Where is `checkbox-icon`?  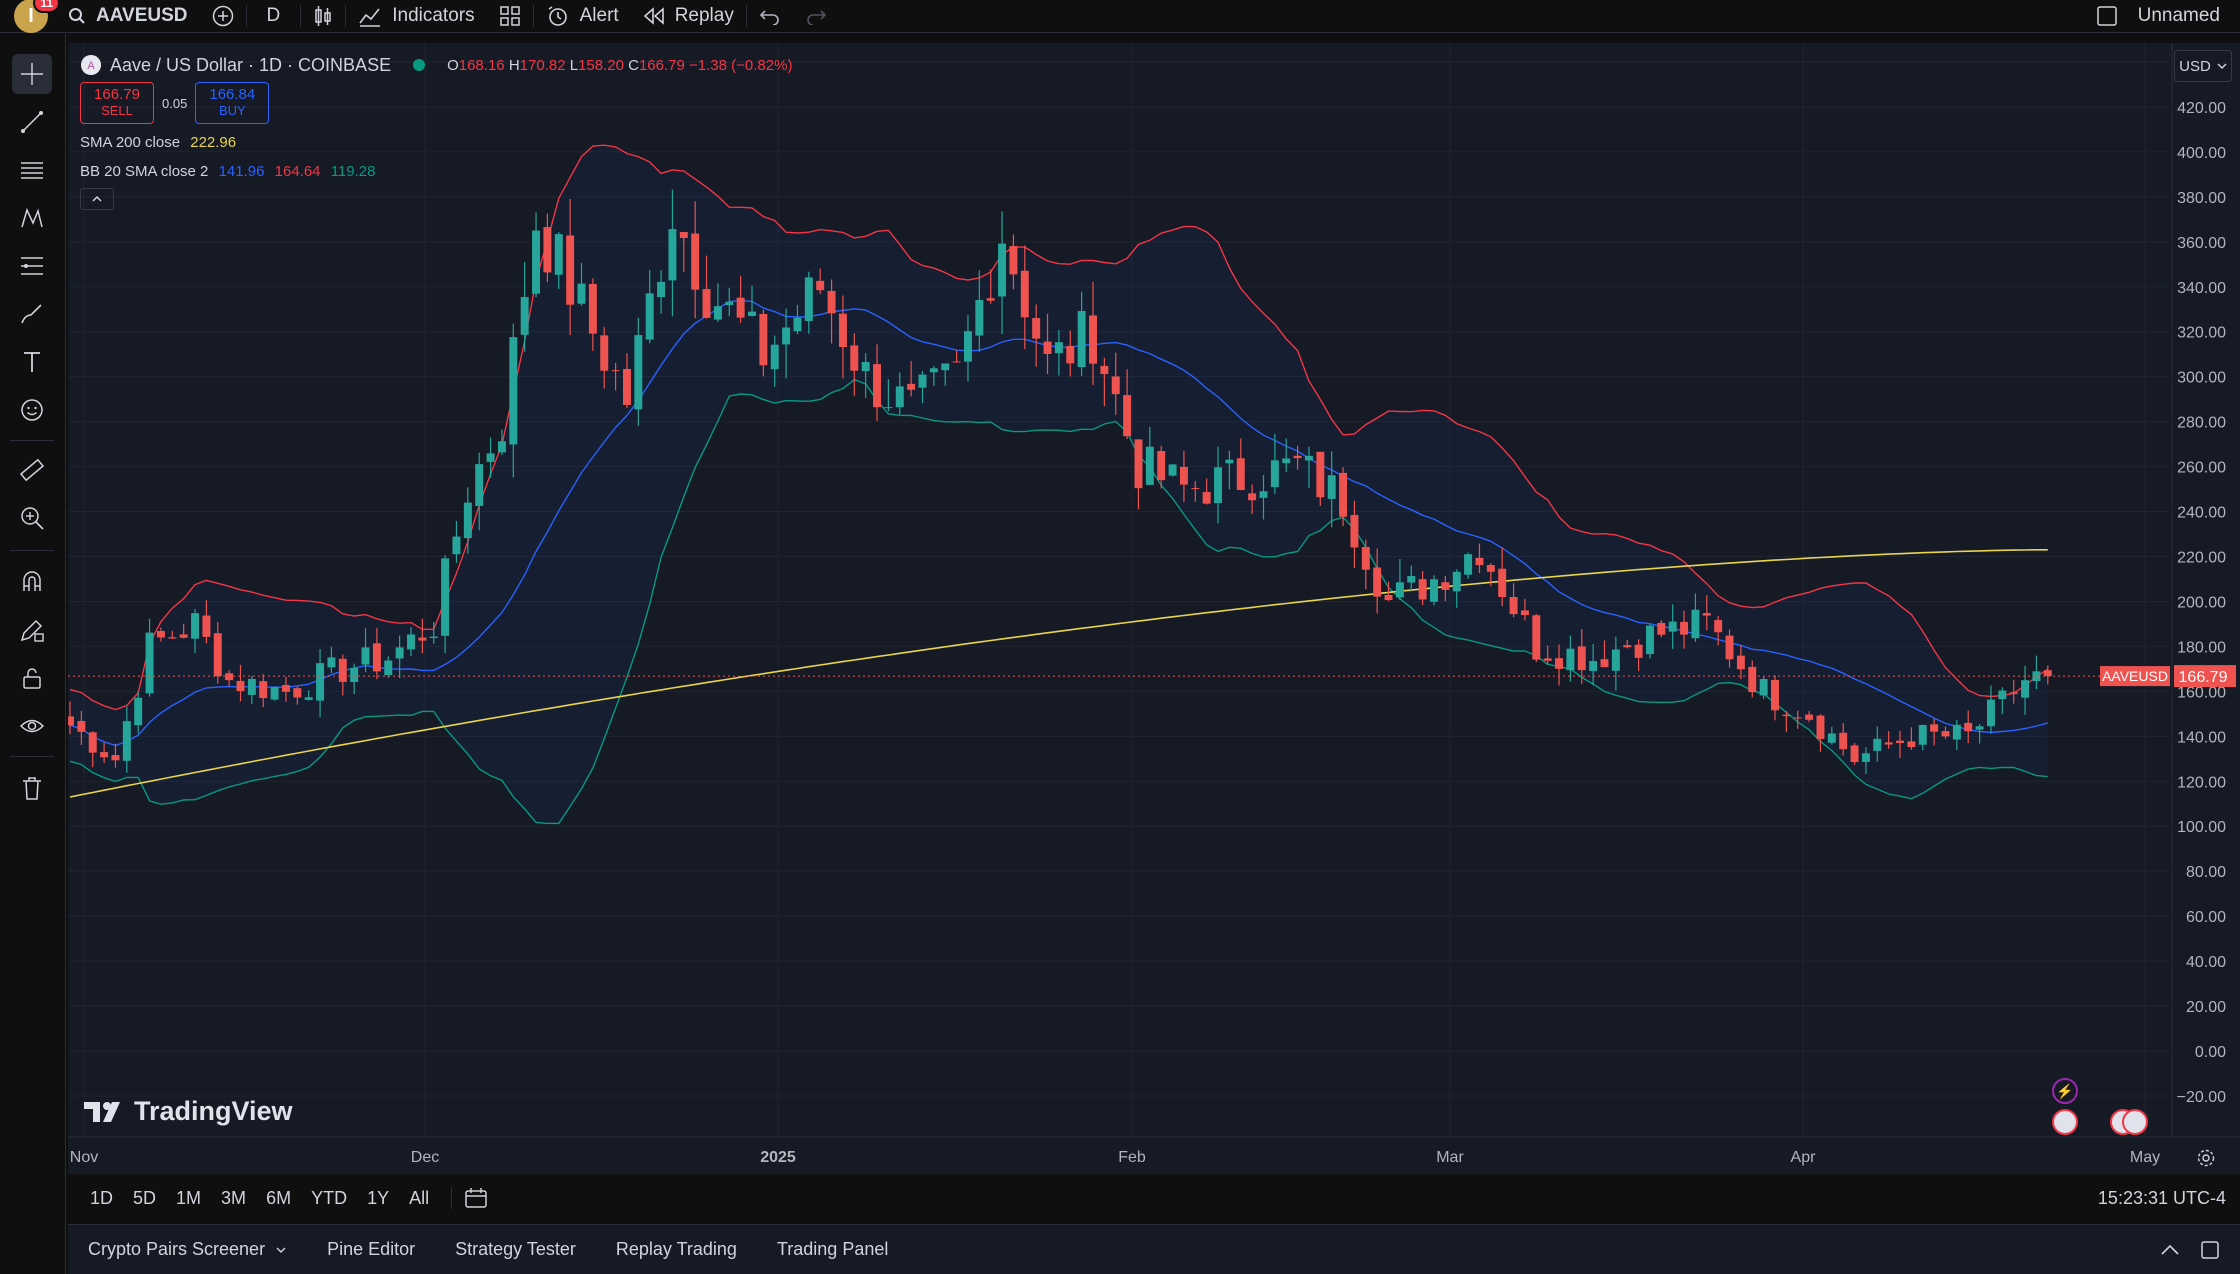 checkbox-icon is located at coordinates (2106, 16).